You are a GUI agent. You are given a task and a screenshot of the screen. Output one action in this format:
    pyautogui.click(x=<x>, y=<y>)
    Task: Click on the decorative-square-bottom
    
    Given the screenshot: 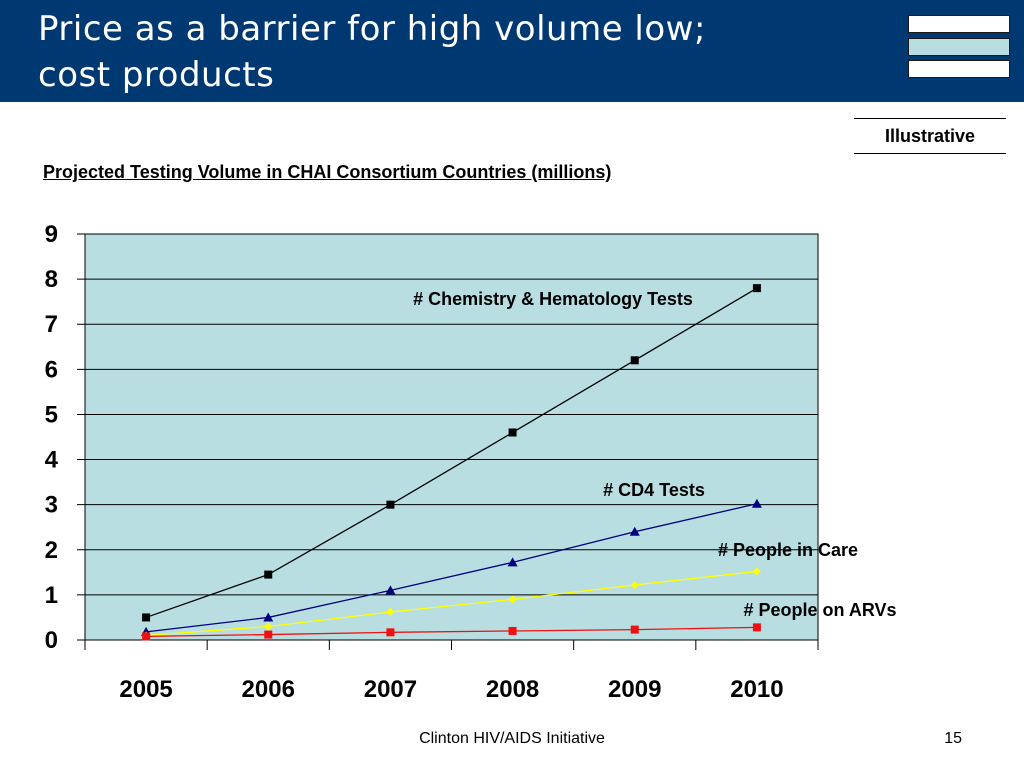 What is the action you would take?
    pyautogui.click(x=959, y=69)
    